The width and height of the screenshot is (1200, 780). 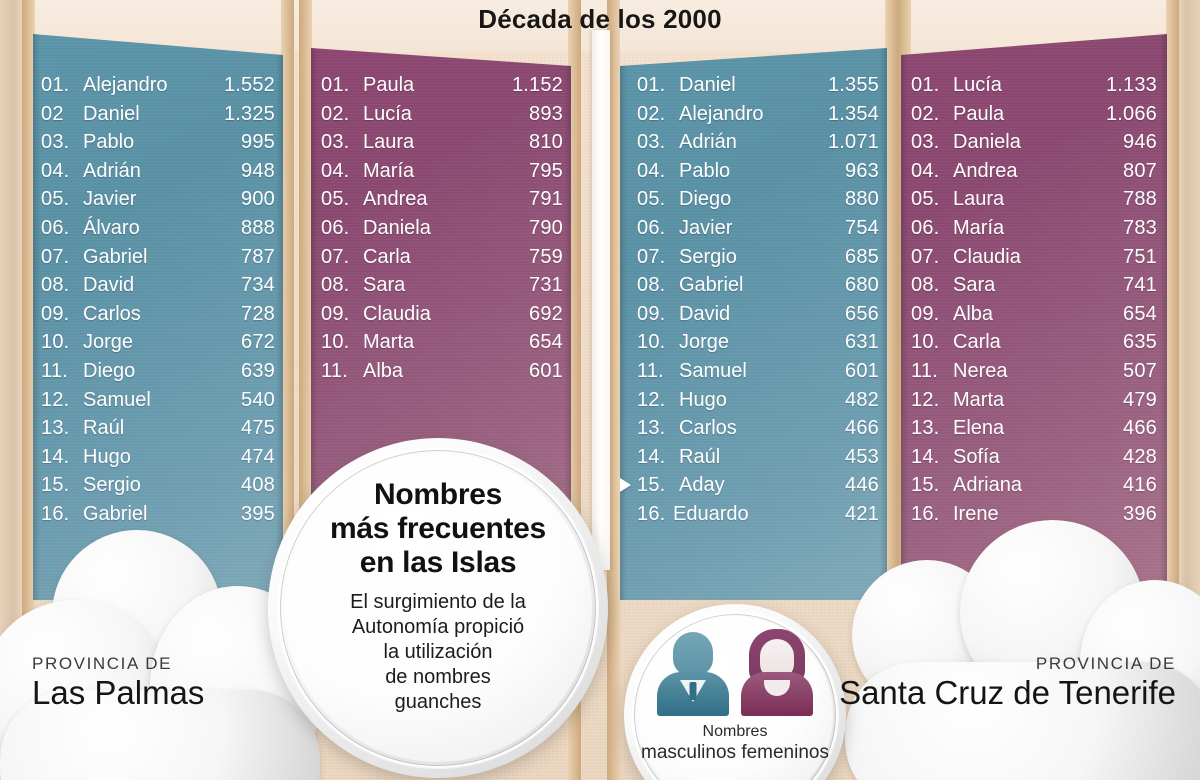 I want to click on table-row: 16. Gabriel 395, so click(x=158, y=514).